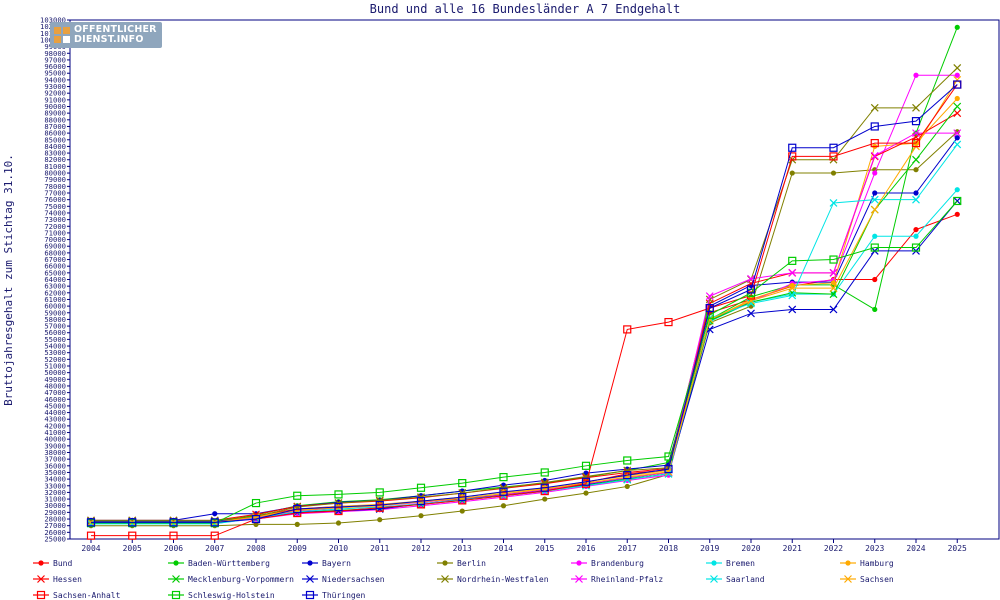 The width and height of the screenshot is (1000, 600). I want to click on y-tick-label: 77000, so click(55, 193).